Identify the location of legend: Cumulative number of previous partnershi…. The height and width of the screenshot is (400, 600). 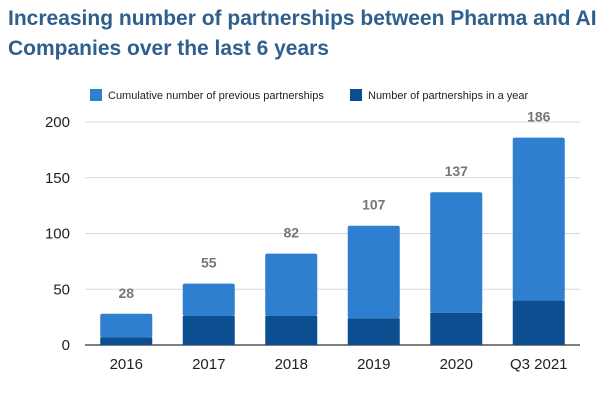
(309, 95).